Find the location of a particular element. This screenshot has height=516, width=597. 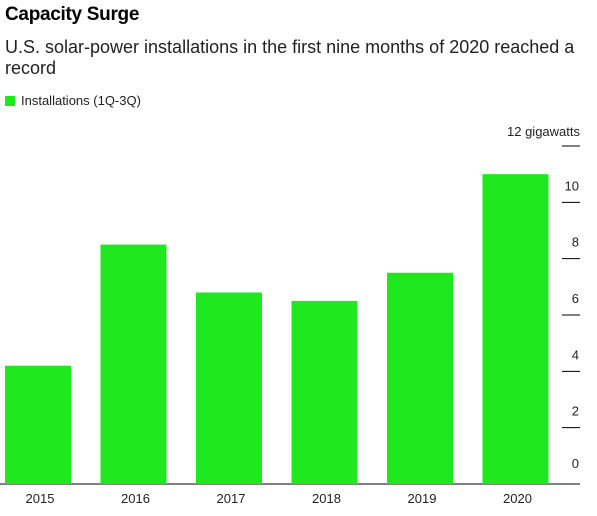

legend-label: Installations (1Q-3Q) is located at coordinates (81, 100).